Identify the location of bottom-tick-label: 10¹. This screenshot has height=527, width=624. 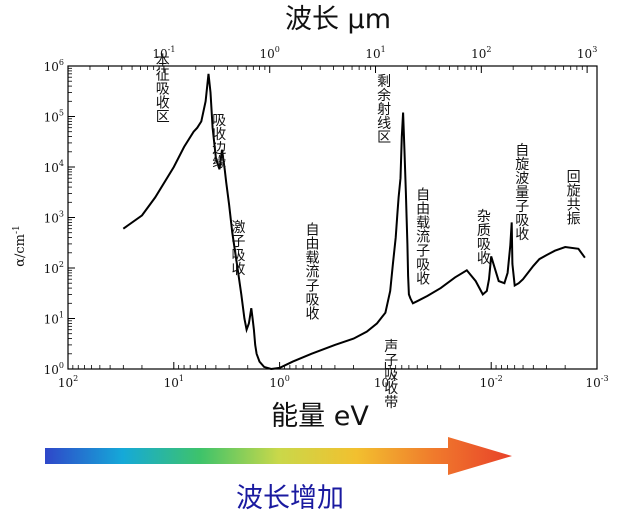
(174, 382).